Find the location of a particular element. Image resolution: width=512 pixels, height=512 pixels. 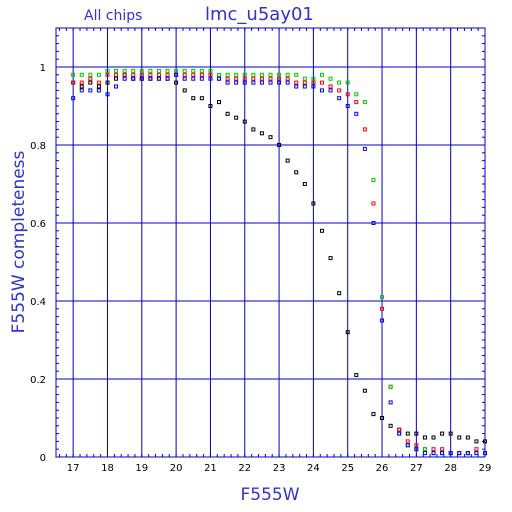

y-tick-label: 0.2 is located at coordinates (38, 380).